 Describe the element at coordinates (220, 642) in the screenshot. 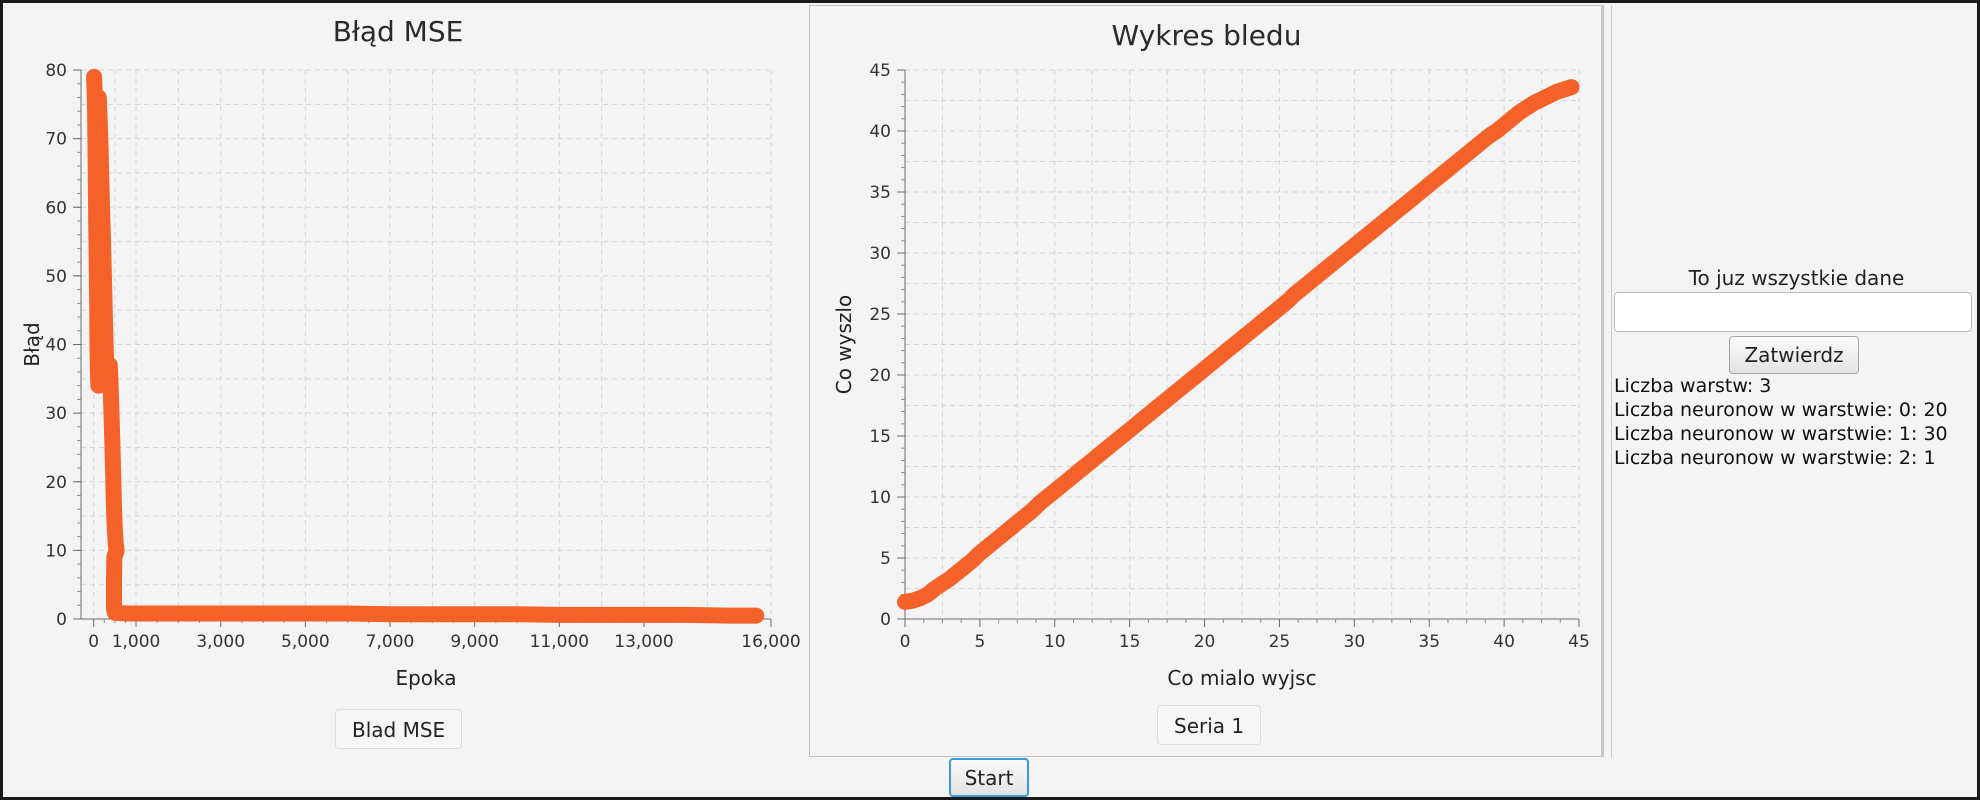

I see `x-tick-label: 3,000` at that location.